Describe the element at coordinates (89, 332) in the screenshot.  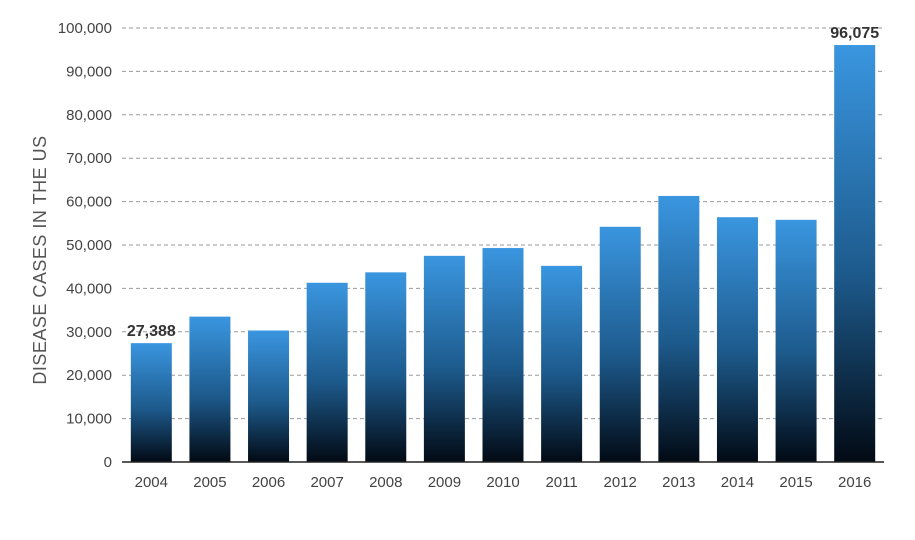
I see `y-tick-label: 30,000` at that location.